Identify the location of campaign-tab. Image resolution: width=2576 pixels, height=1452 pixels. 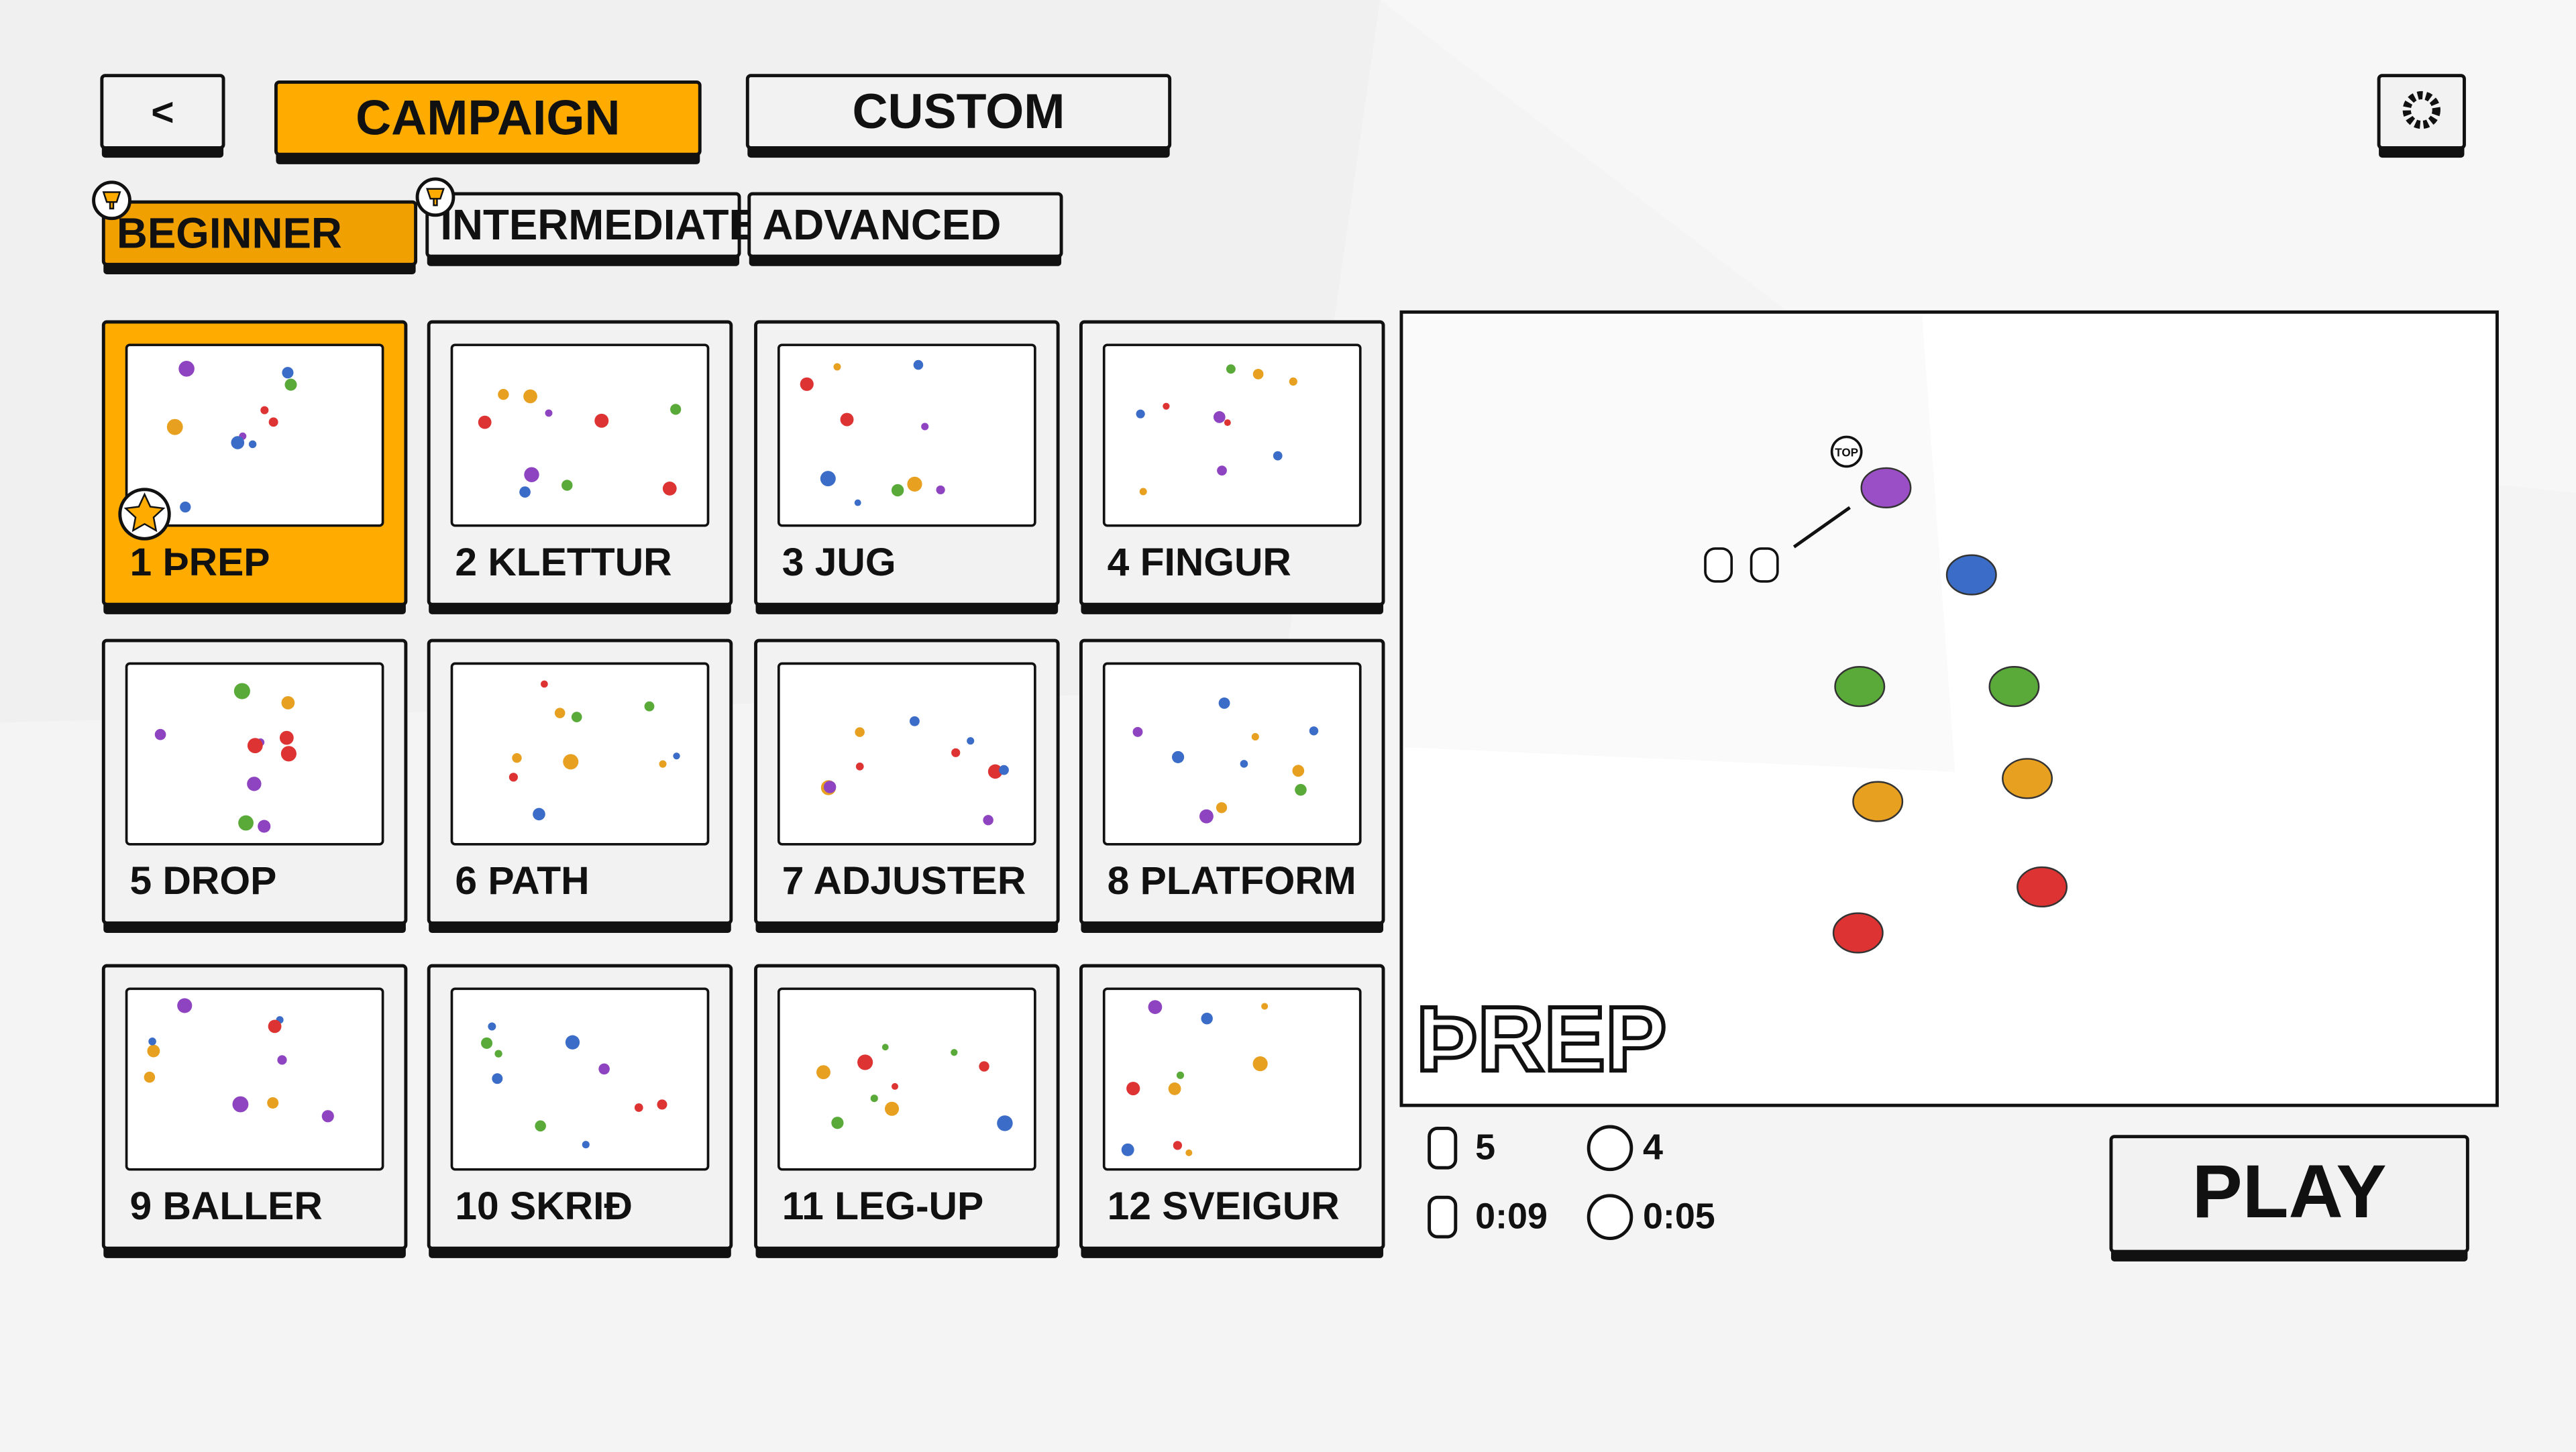
(488, 118).